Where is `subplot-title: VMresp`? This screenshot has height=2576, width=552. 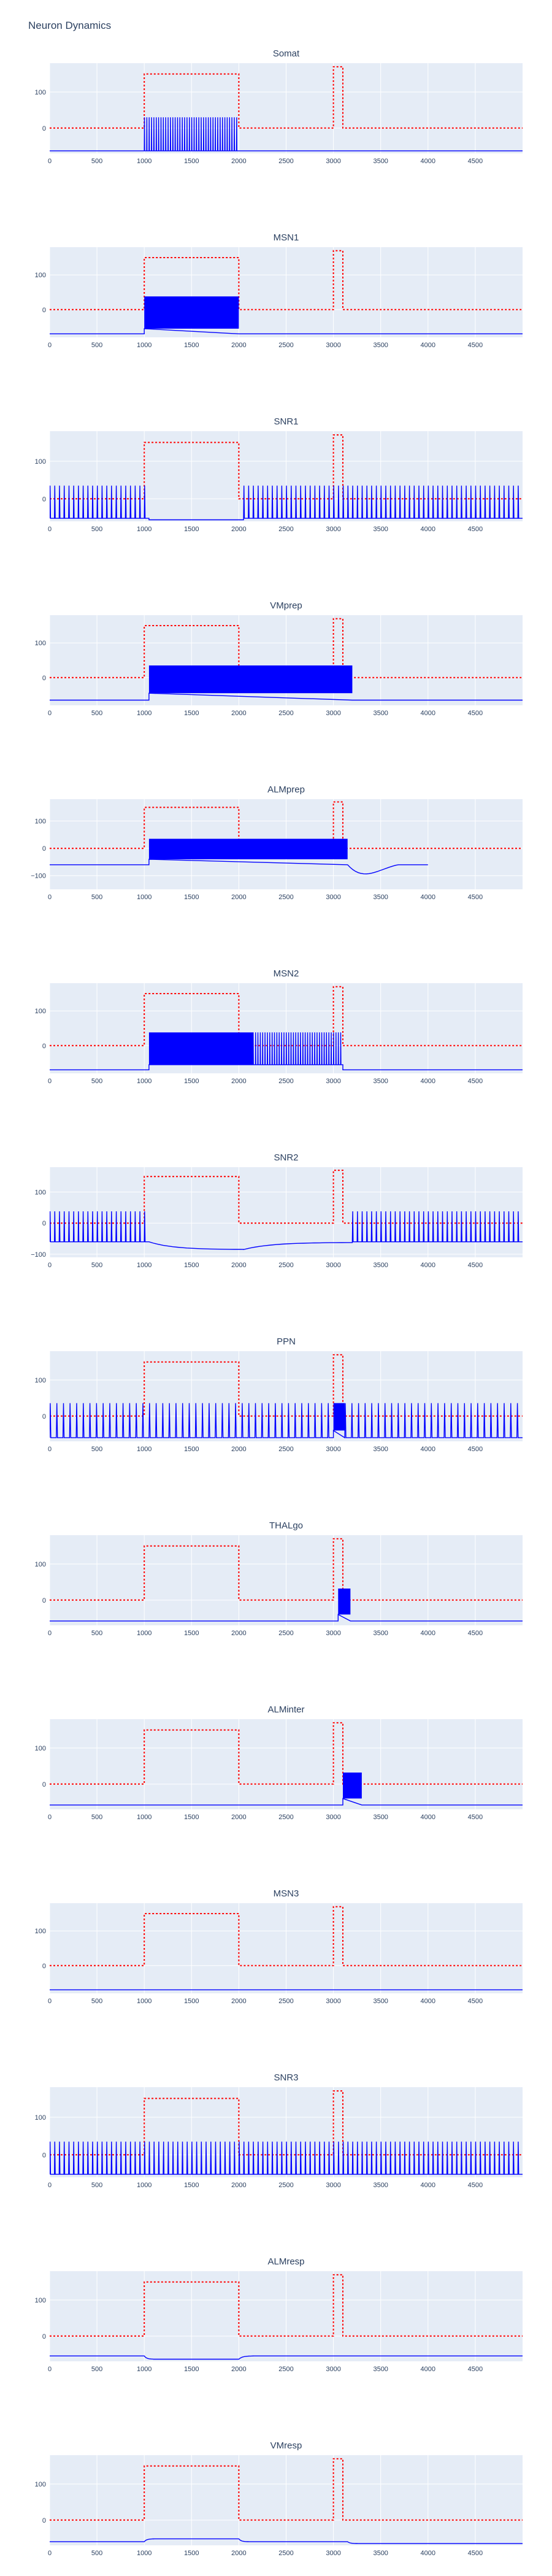 subplot-title: VMresp is located at coordinates (286, 2445).